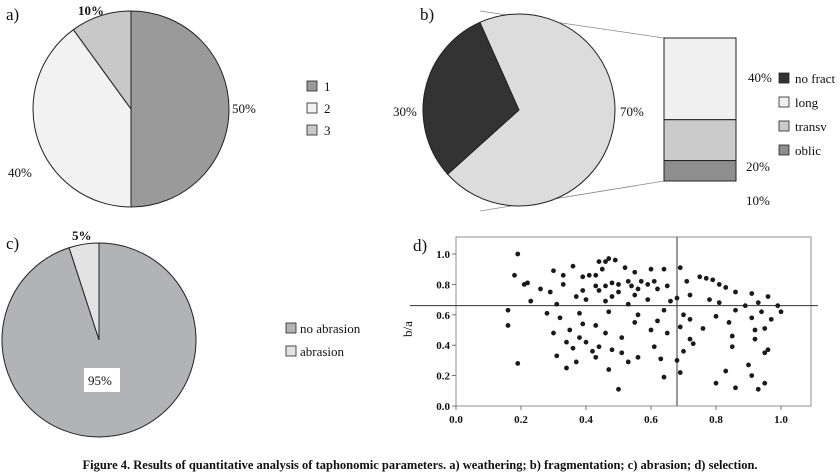 This screenshot has height=475, width=840. What do you see at coordinates (758, 166) in the screenshot?
I see `bar-b-label-transv: 20%` at bounding box center [758, 166].